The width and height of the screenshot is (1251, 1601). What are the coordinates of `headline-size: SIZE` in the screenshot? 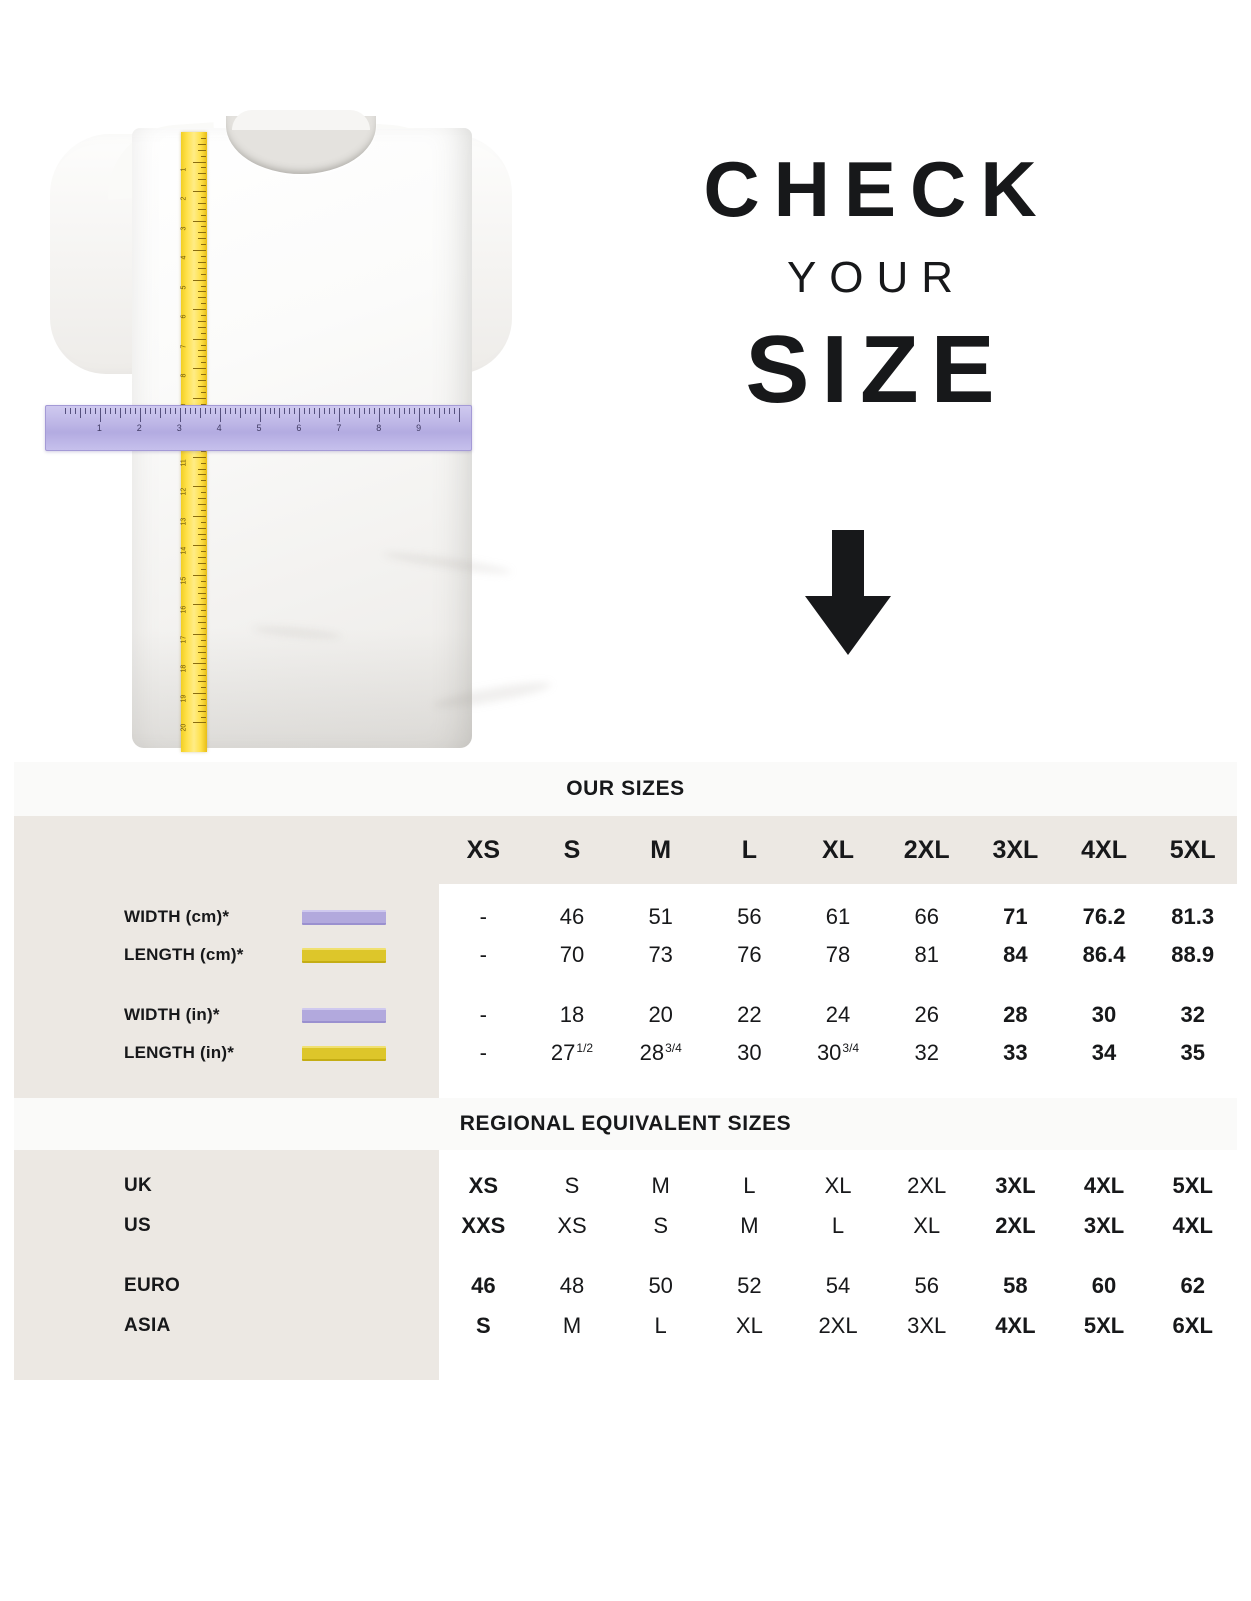 It's located at (876, 369).